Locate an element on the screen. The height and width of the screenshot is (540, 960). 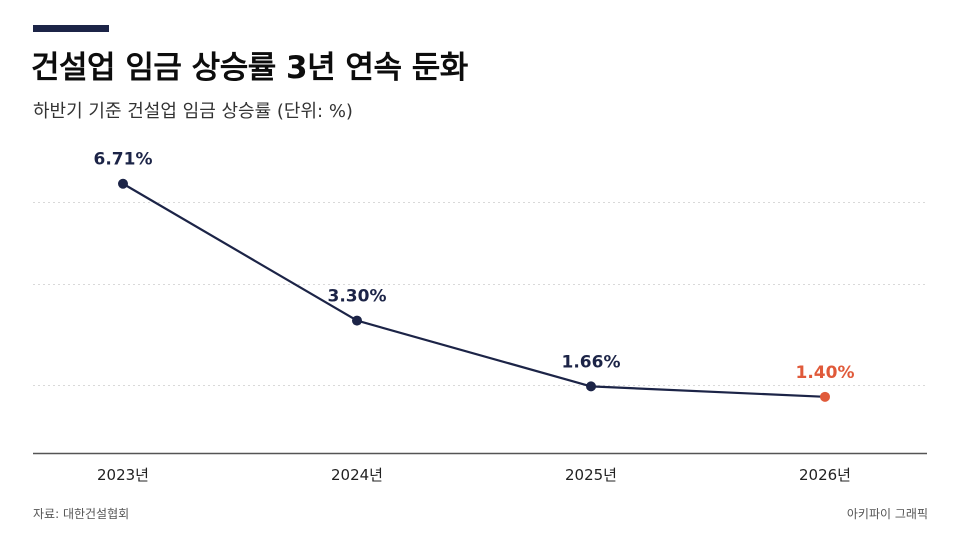
accent-bar is located at coordinates (71, 28).